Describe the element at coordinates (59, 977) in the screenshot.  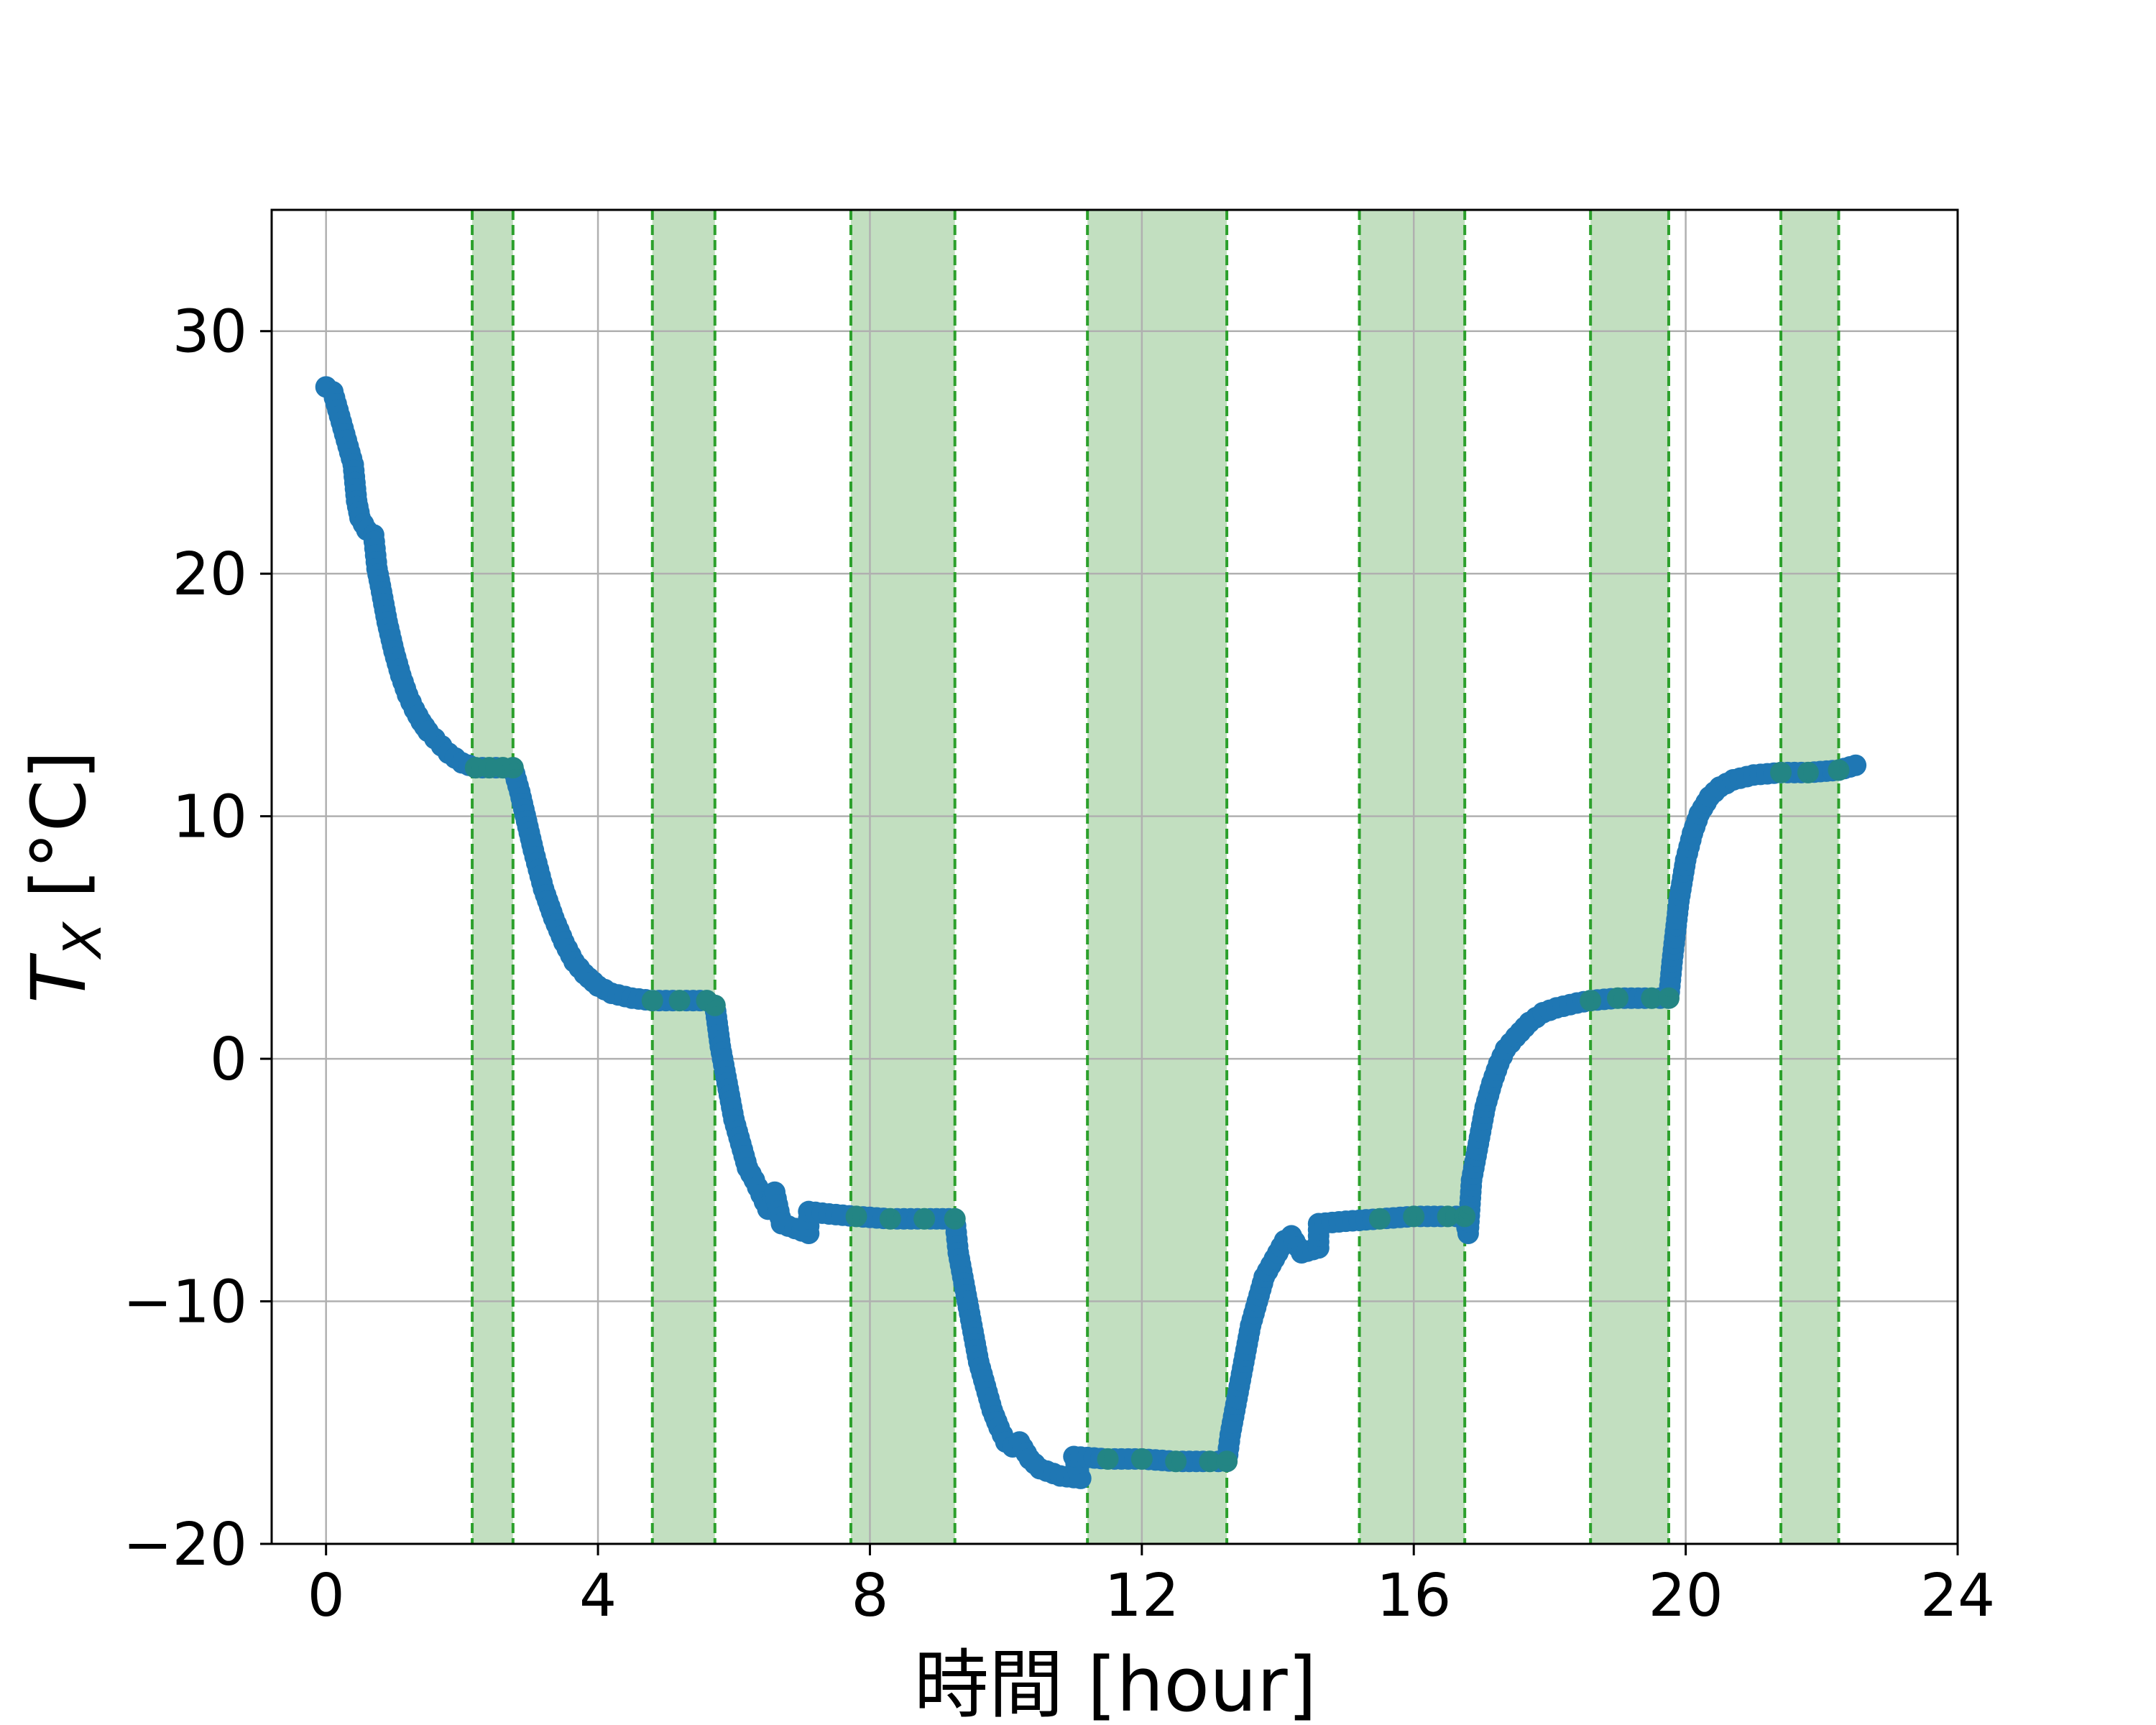
I see `y-axis-label-main: T` at that location.